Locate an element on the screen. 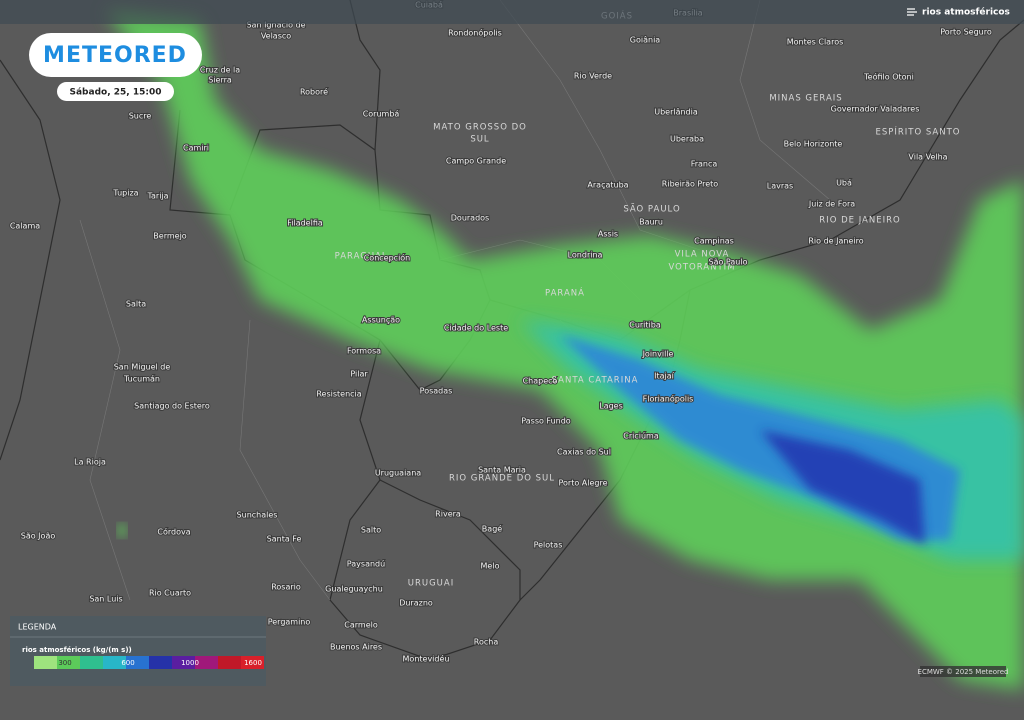 Image resolution: width=1024 pixels, height=720 pixels. city-label: Buenos Aires is located at coordinates (356, 647).